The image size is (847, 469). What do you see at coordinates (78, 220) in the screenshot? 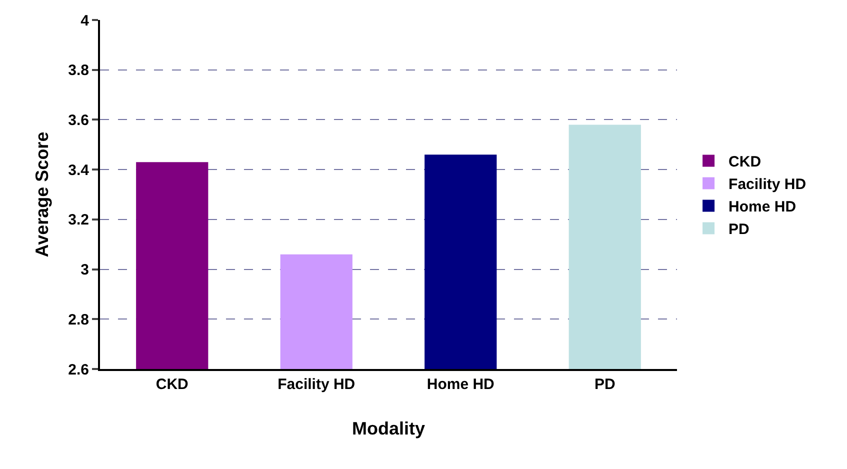
I see `y-tick-label: 3.2` at bounding box center [78, 220].